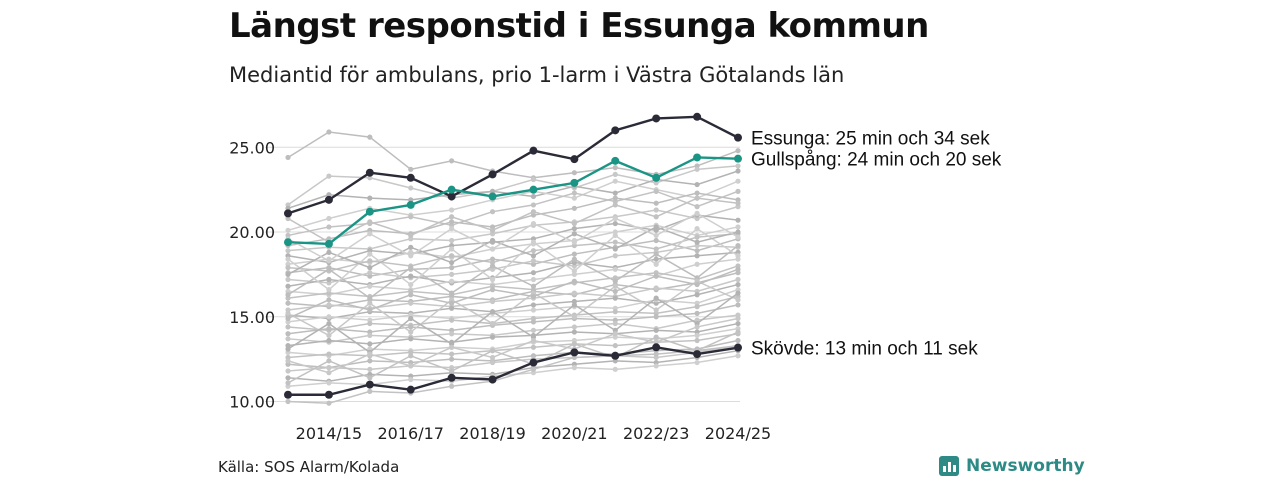  What do you see at coordinates (949, 466) in the screenshot?
I see `newsworthy-logo-icon` at bounding box center [949, 466].